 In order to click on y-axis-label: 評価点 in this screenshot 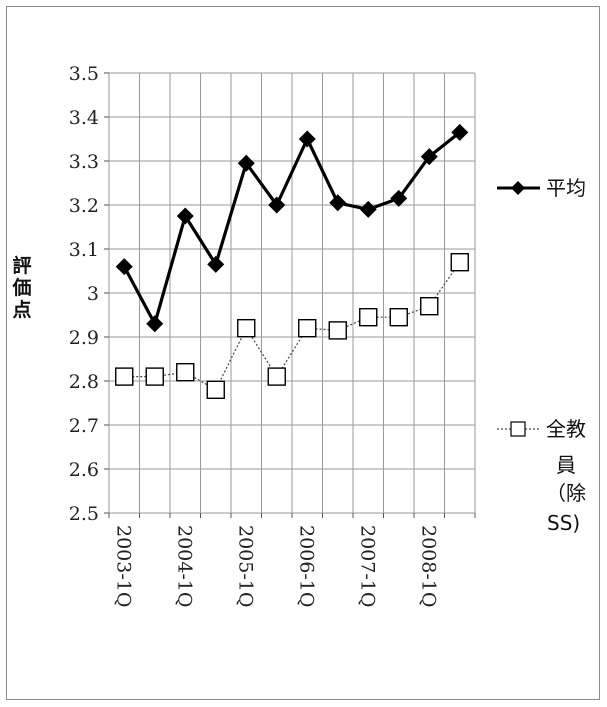, I will do `click(21, 287)`.